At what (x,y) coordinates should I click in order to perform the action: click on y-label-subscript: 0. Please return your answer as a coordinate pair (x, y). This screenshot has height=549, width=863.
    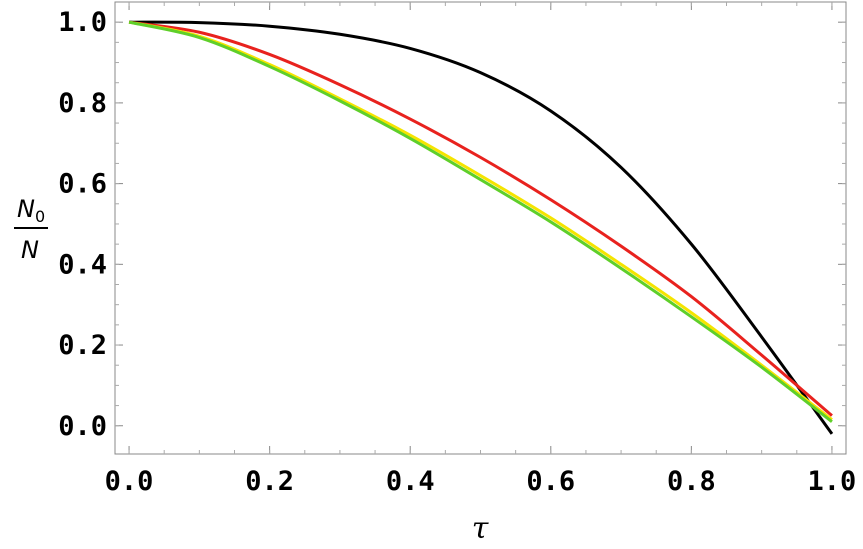
    Looking at the image, I should click on (40, 216).